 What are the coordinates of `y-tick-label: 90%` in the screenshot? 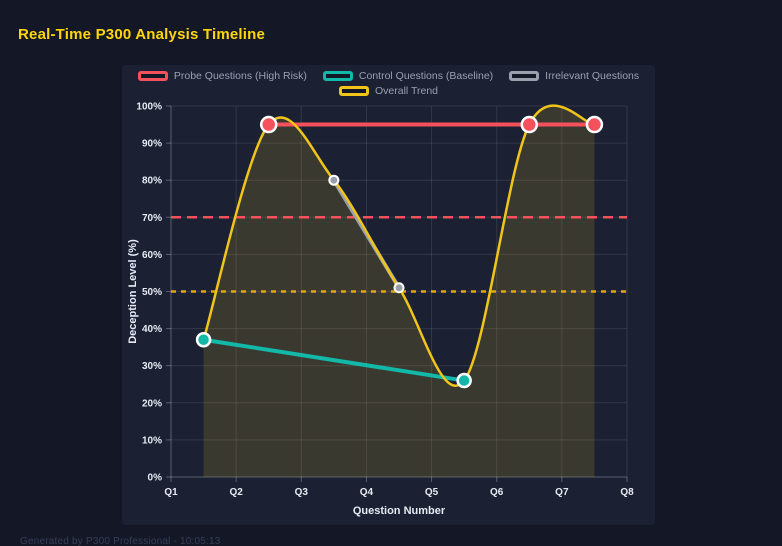 It's located at (152, 144).